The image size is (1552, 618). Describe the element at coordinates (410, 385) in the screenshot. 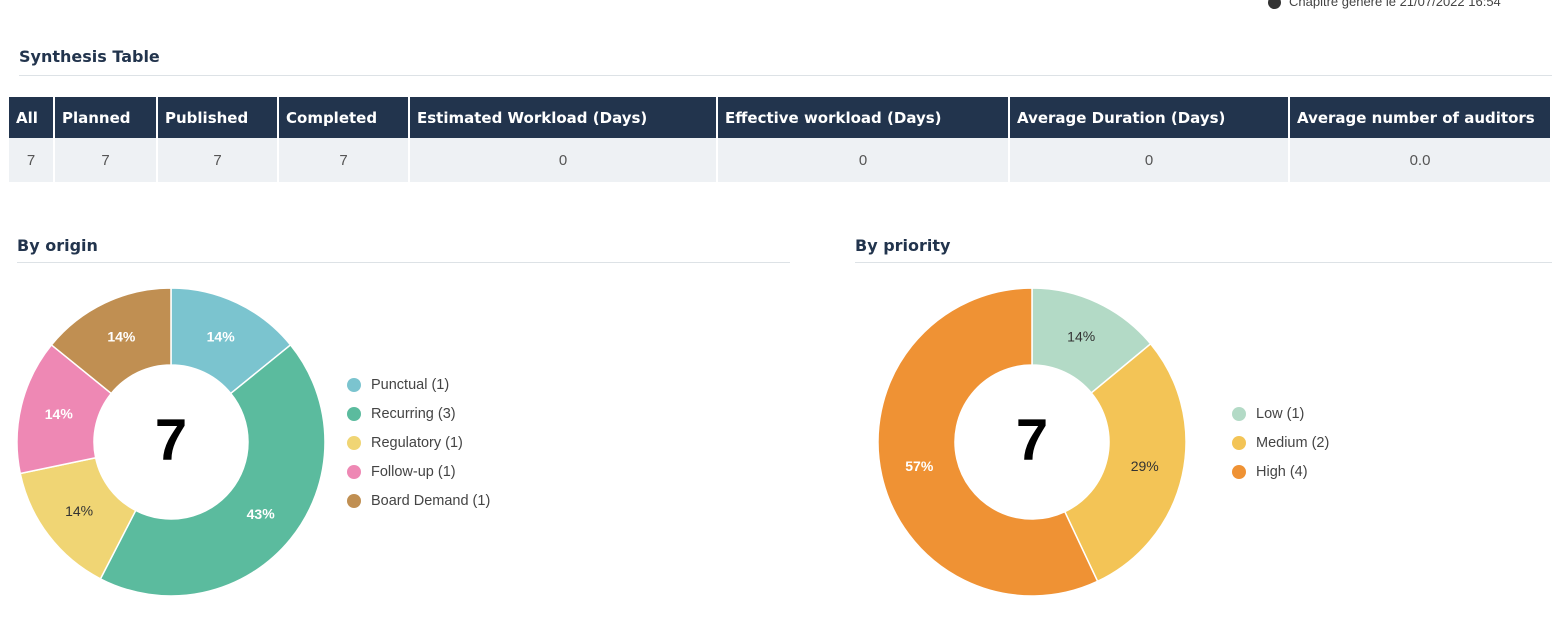

I see `legend-label: Punctual (1)` at that location.